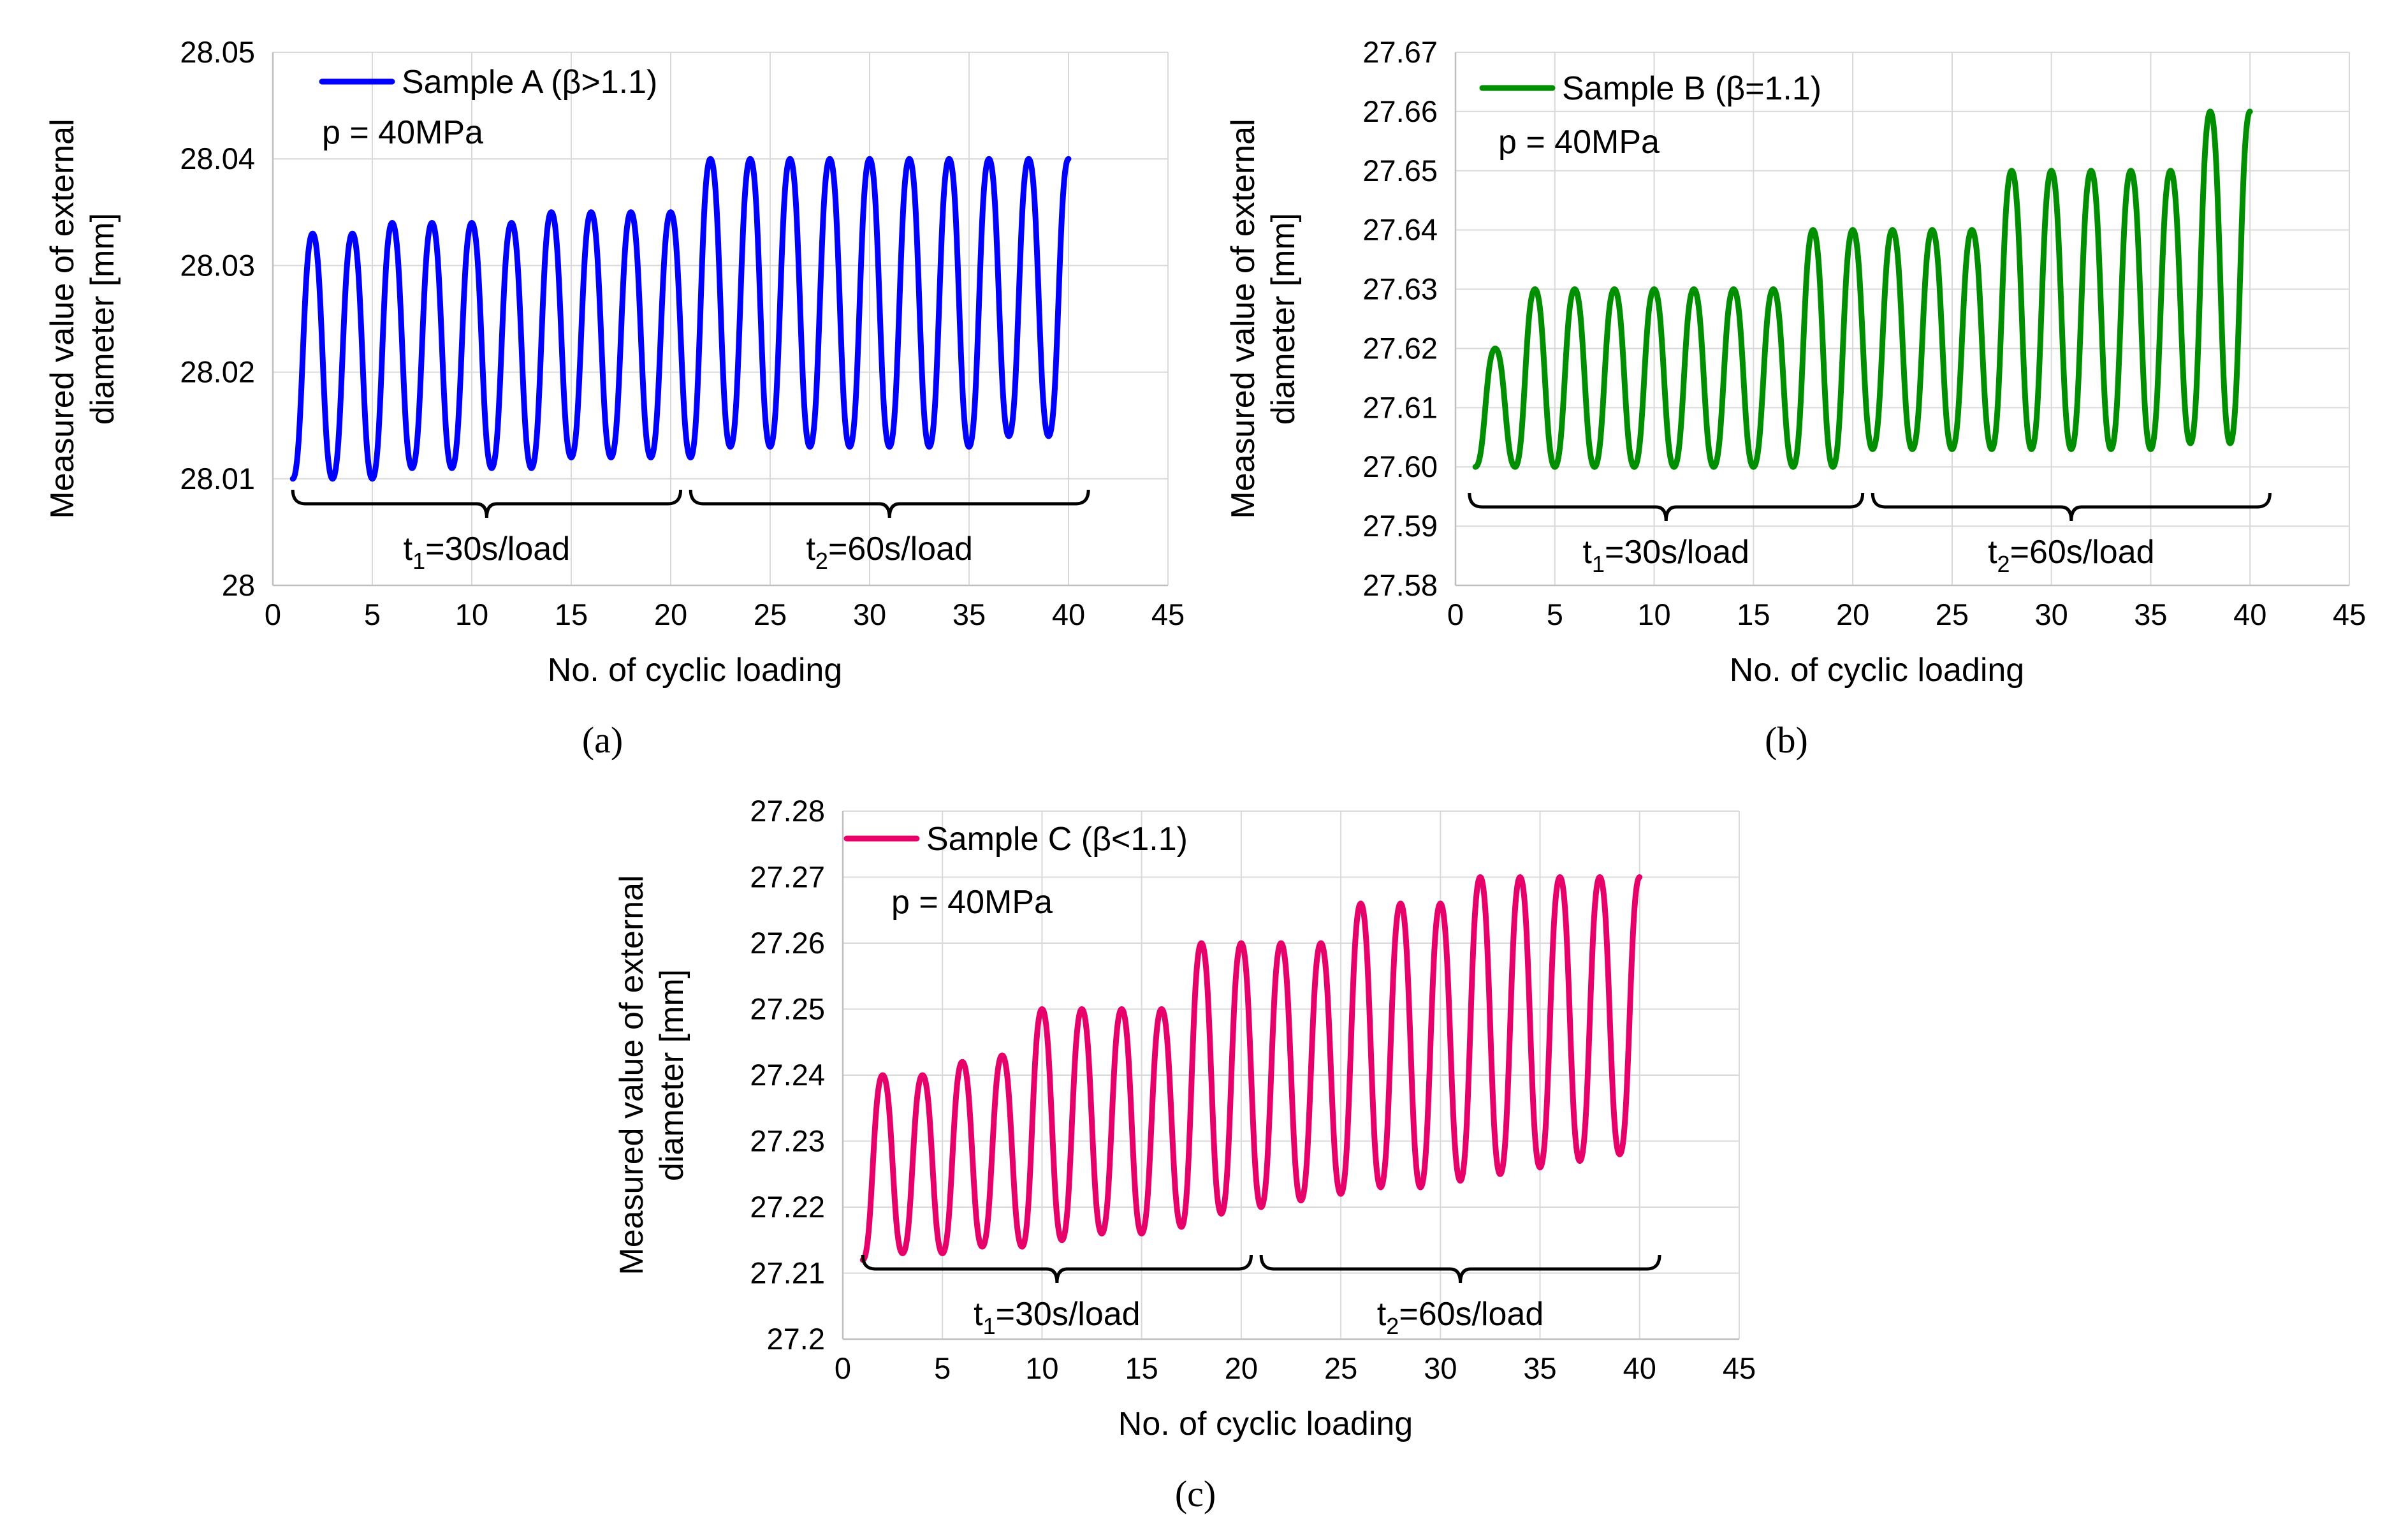 This screenshot has width=2408, height=1540. What do you see at coordinates (1400, 289) in the screenshot?
I see `y-tick-label: 27.63` at bounding box center [1400, 289].